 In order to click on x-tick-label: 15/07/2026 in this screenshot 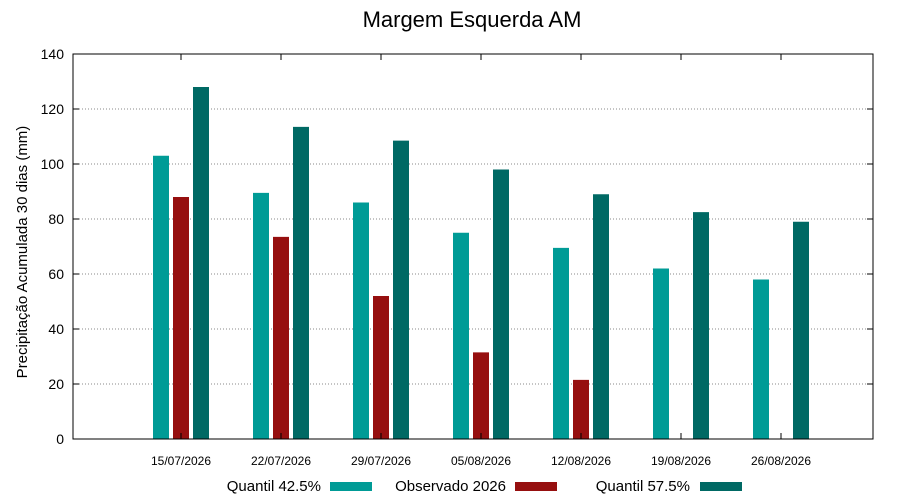, I will do `click(181, 461)`.